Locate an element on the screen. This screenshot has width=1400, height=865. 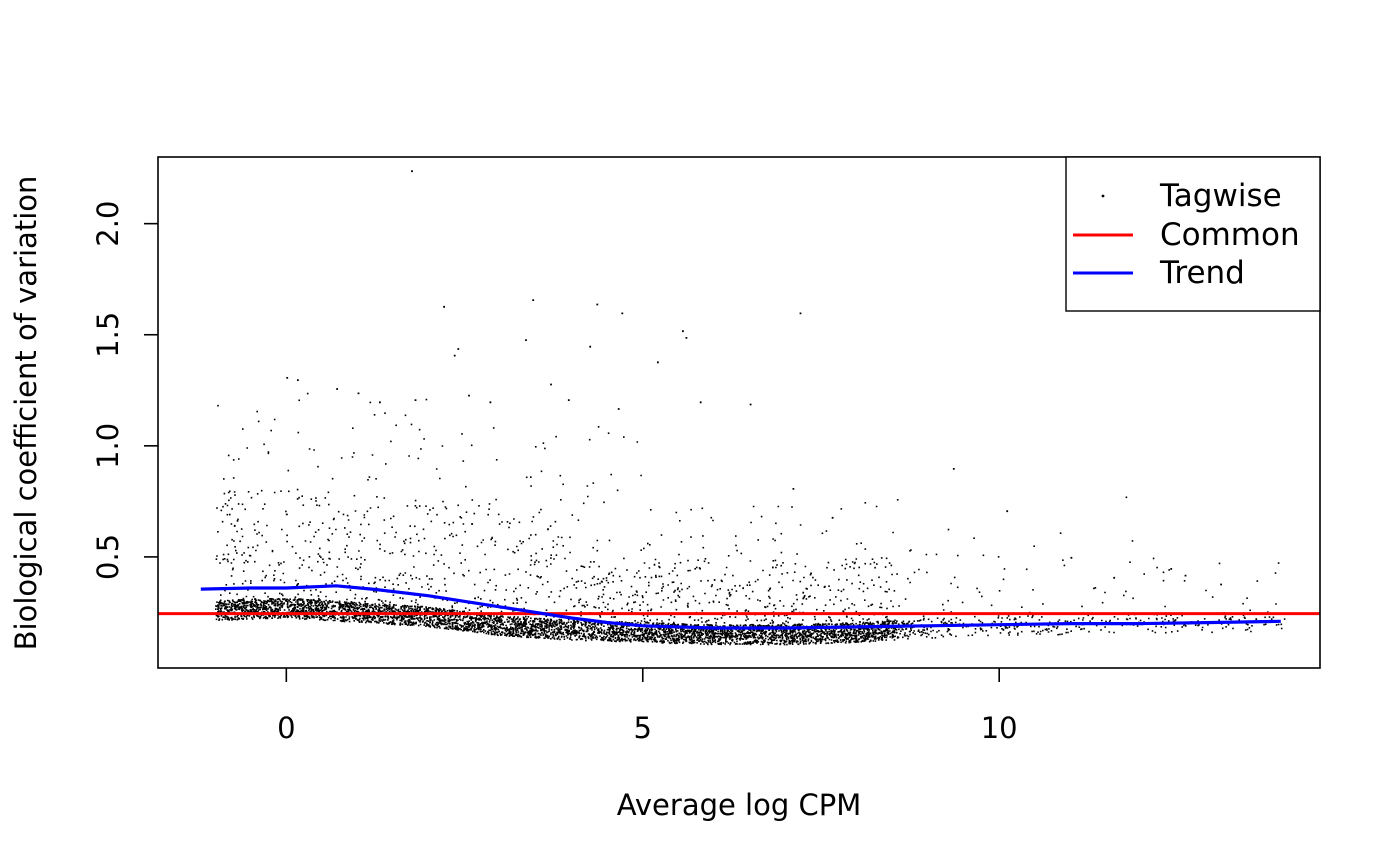
x-tick-label-1: 5 is located at coordinates (643, 728).